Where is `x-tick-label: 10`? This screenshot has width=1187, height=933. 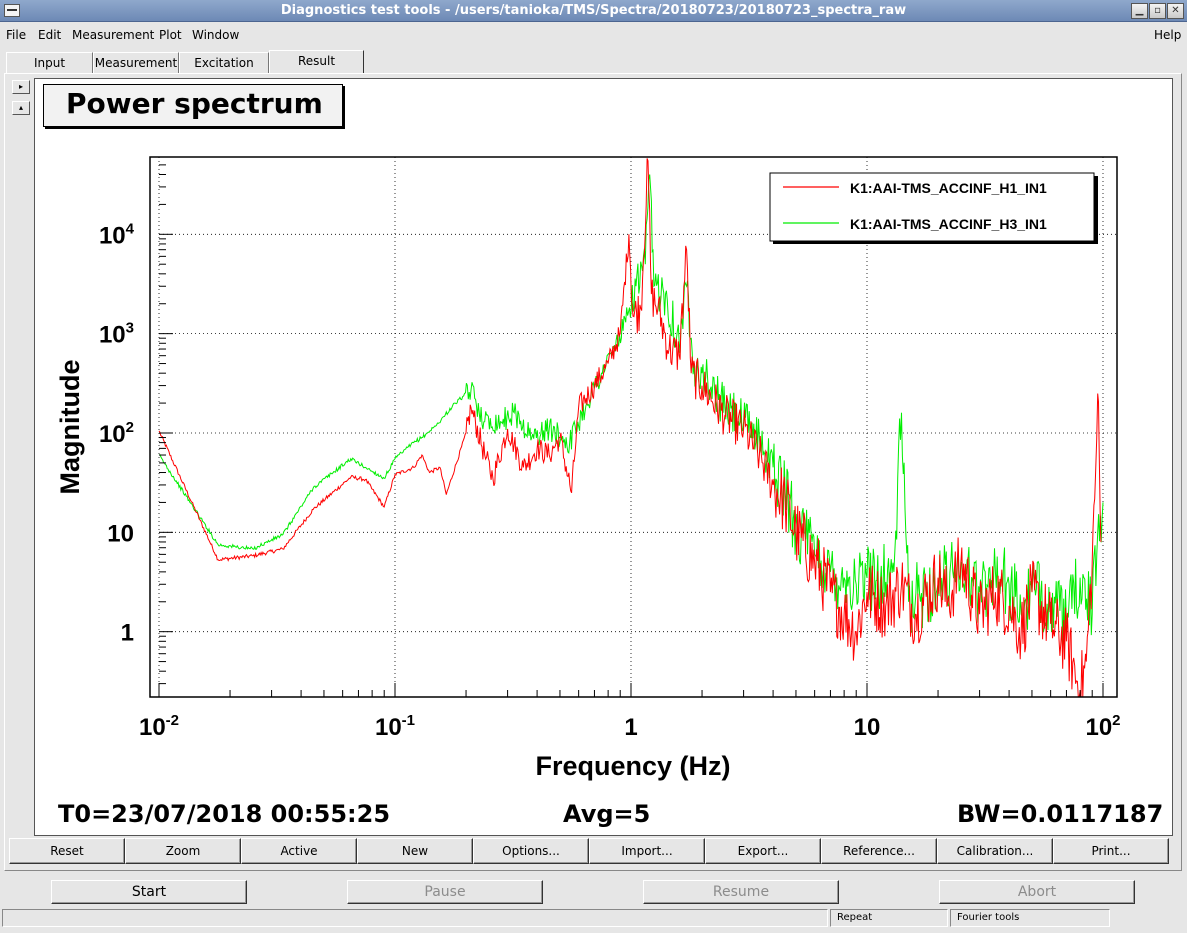
x-tick-label: 10 is located at coordinates (867, 727).